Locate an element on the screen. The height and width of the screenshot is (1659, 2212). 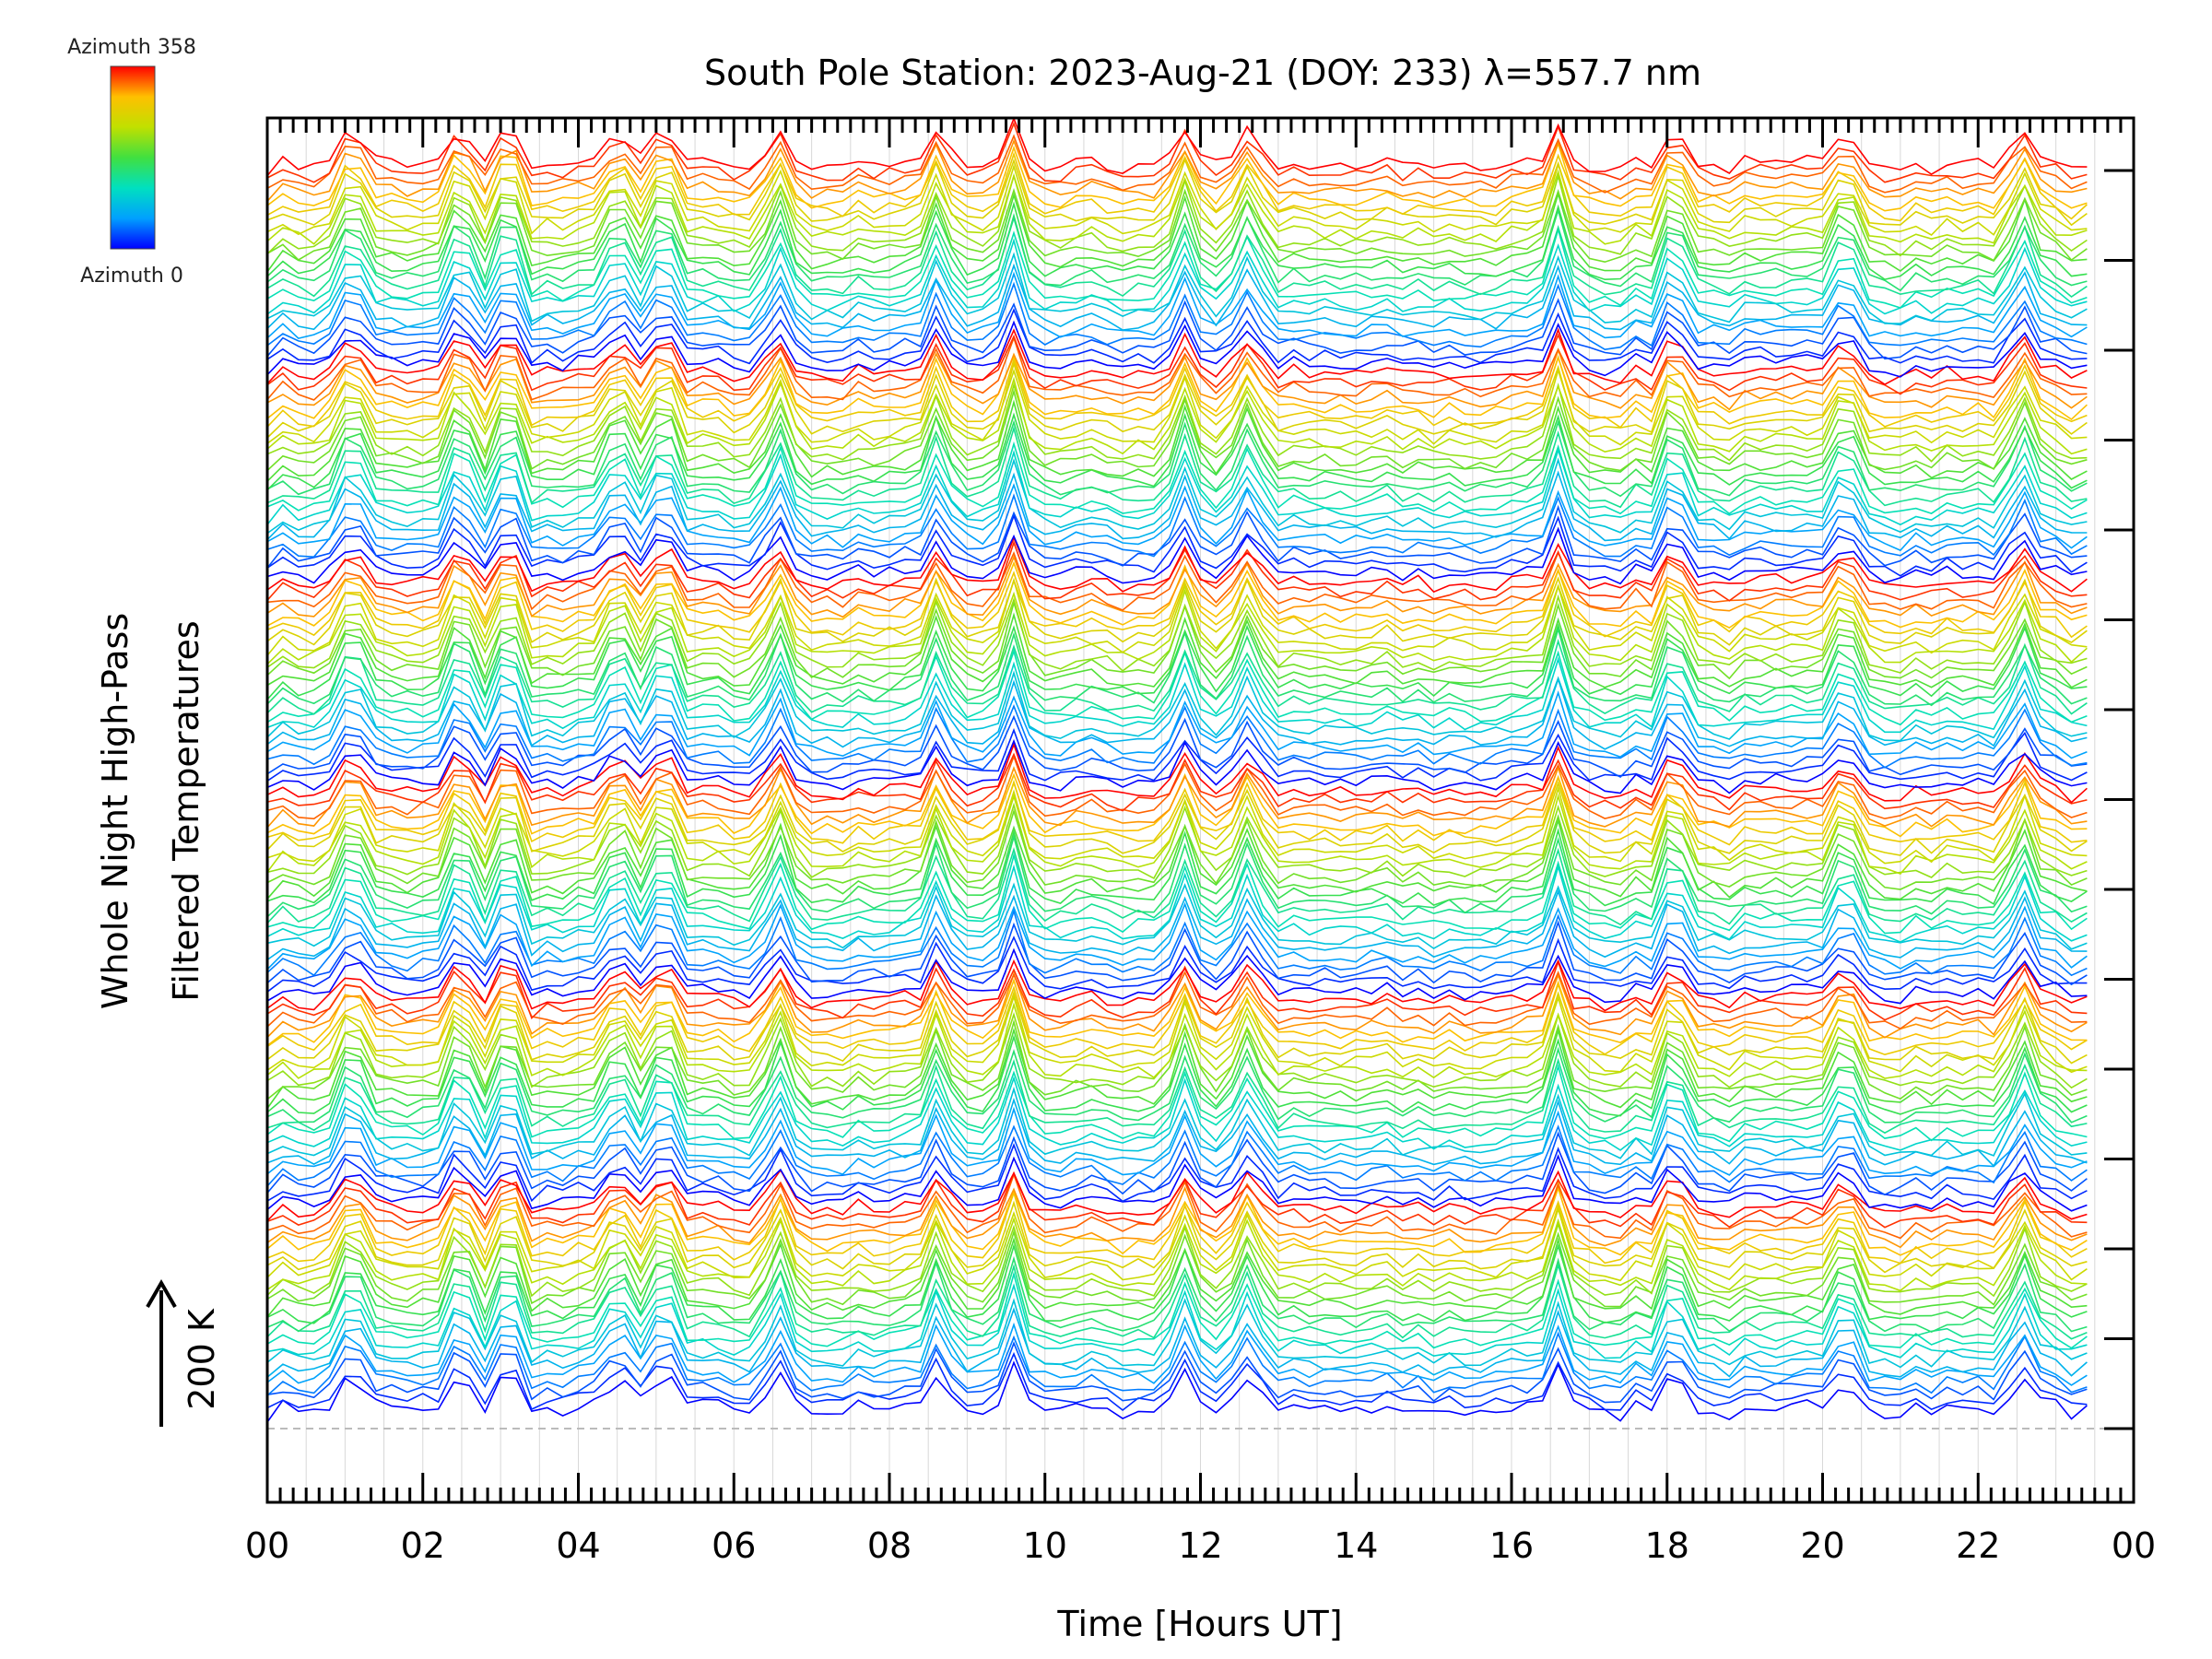
x-tick-label: 18 is located at coordinates (1667, 1545).